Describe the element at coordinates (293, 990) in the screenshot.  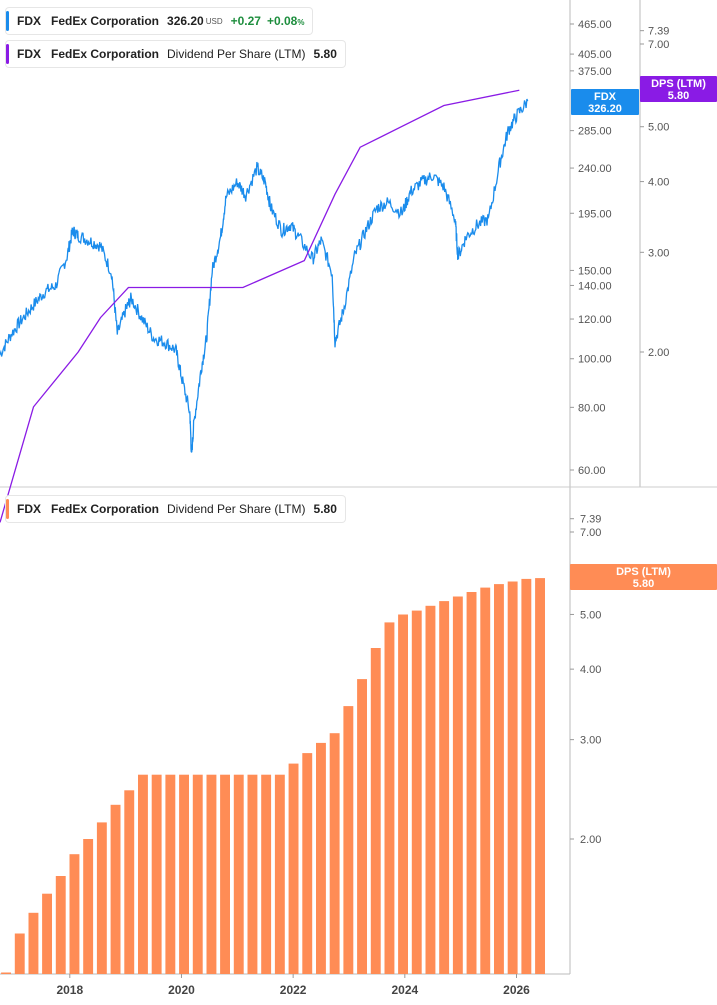
I see `x-tick-label: 2022` at that location.